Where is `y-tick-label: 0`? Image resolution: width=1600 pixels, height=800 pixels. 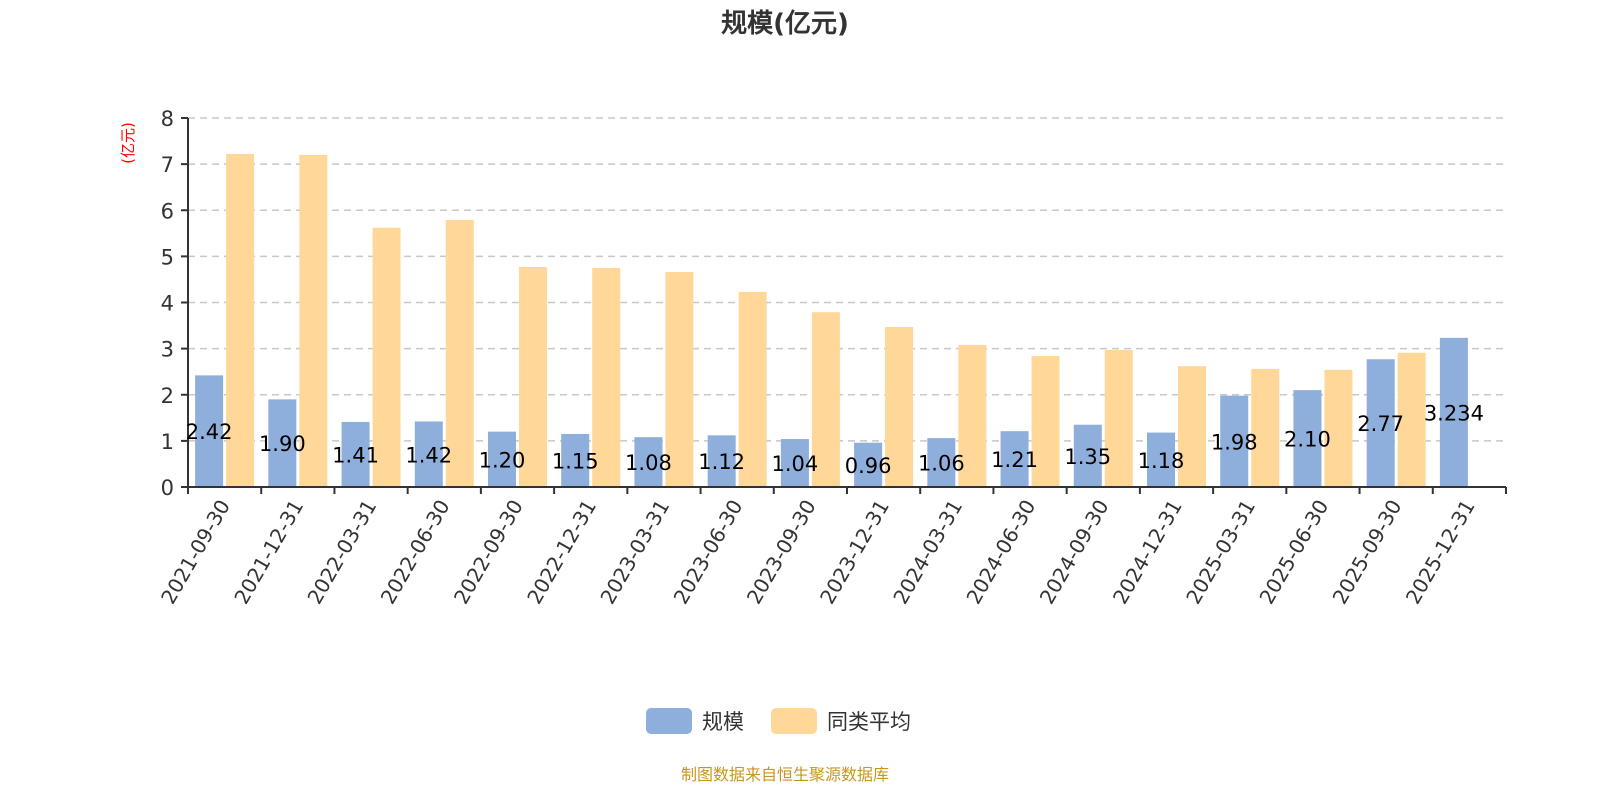 y-tick-label: 0 is located at coordinates (167, 488).